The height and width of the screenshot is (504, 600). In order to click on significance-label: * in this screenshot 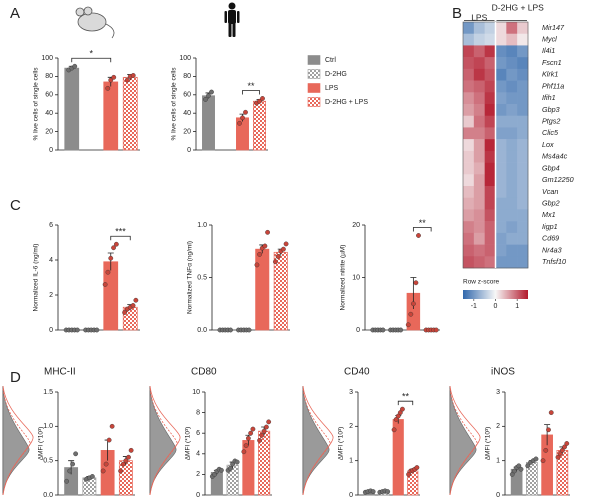, I will do `click(91, 54)`.